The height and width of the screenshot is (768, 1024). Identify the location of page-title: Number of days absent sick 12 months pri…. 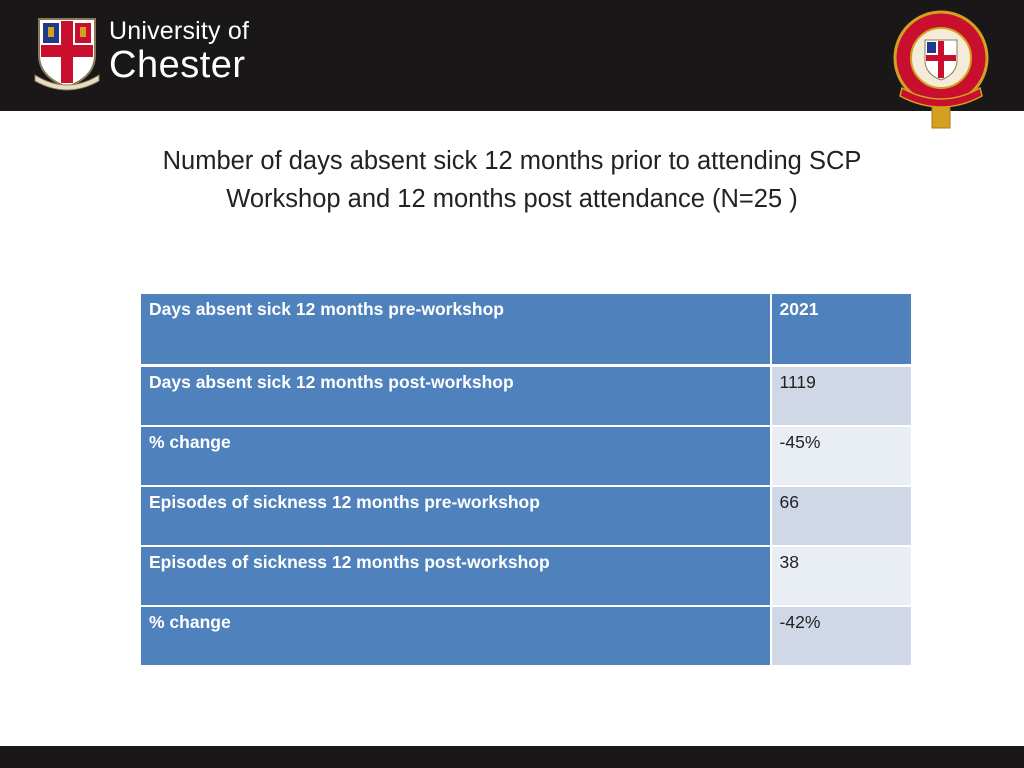
(512, 180).